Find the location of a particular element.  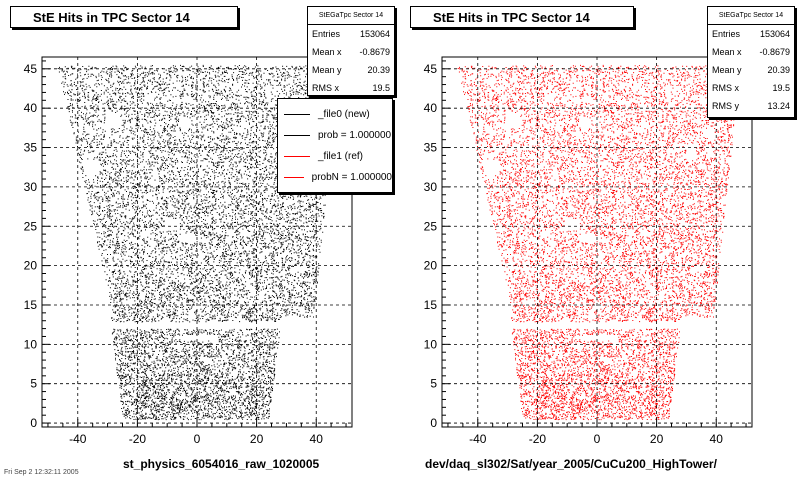

right-stats-rmsx-value: 19.5 is located at coordinates (781, 88).